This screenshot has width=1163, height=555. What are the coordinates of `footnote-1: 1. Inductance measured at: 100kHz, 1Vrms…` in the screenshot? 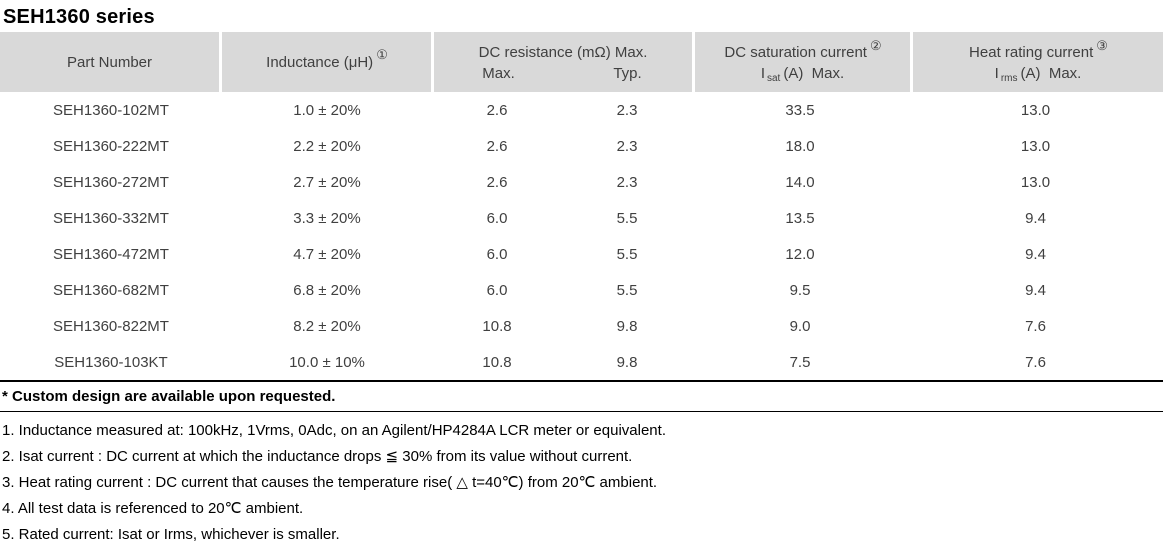 It's located at (334, 430).